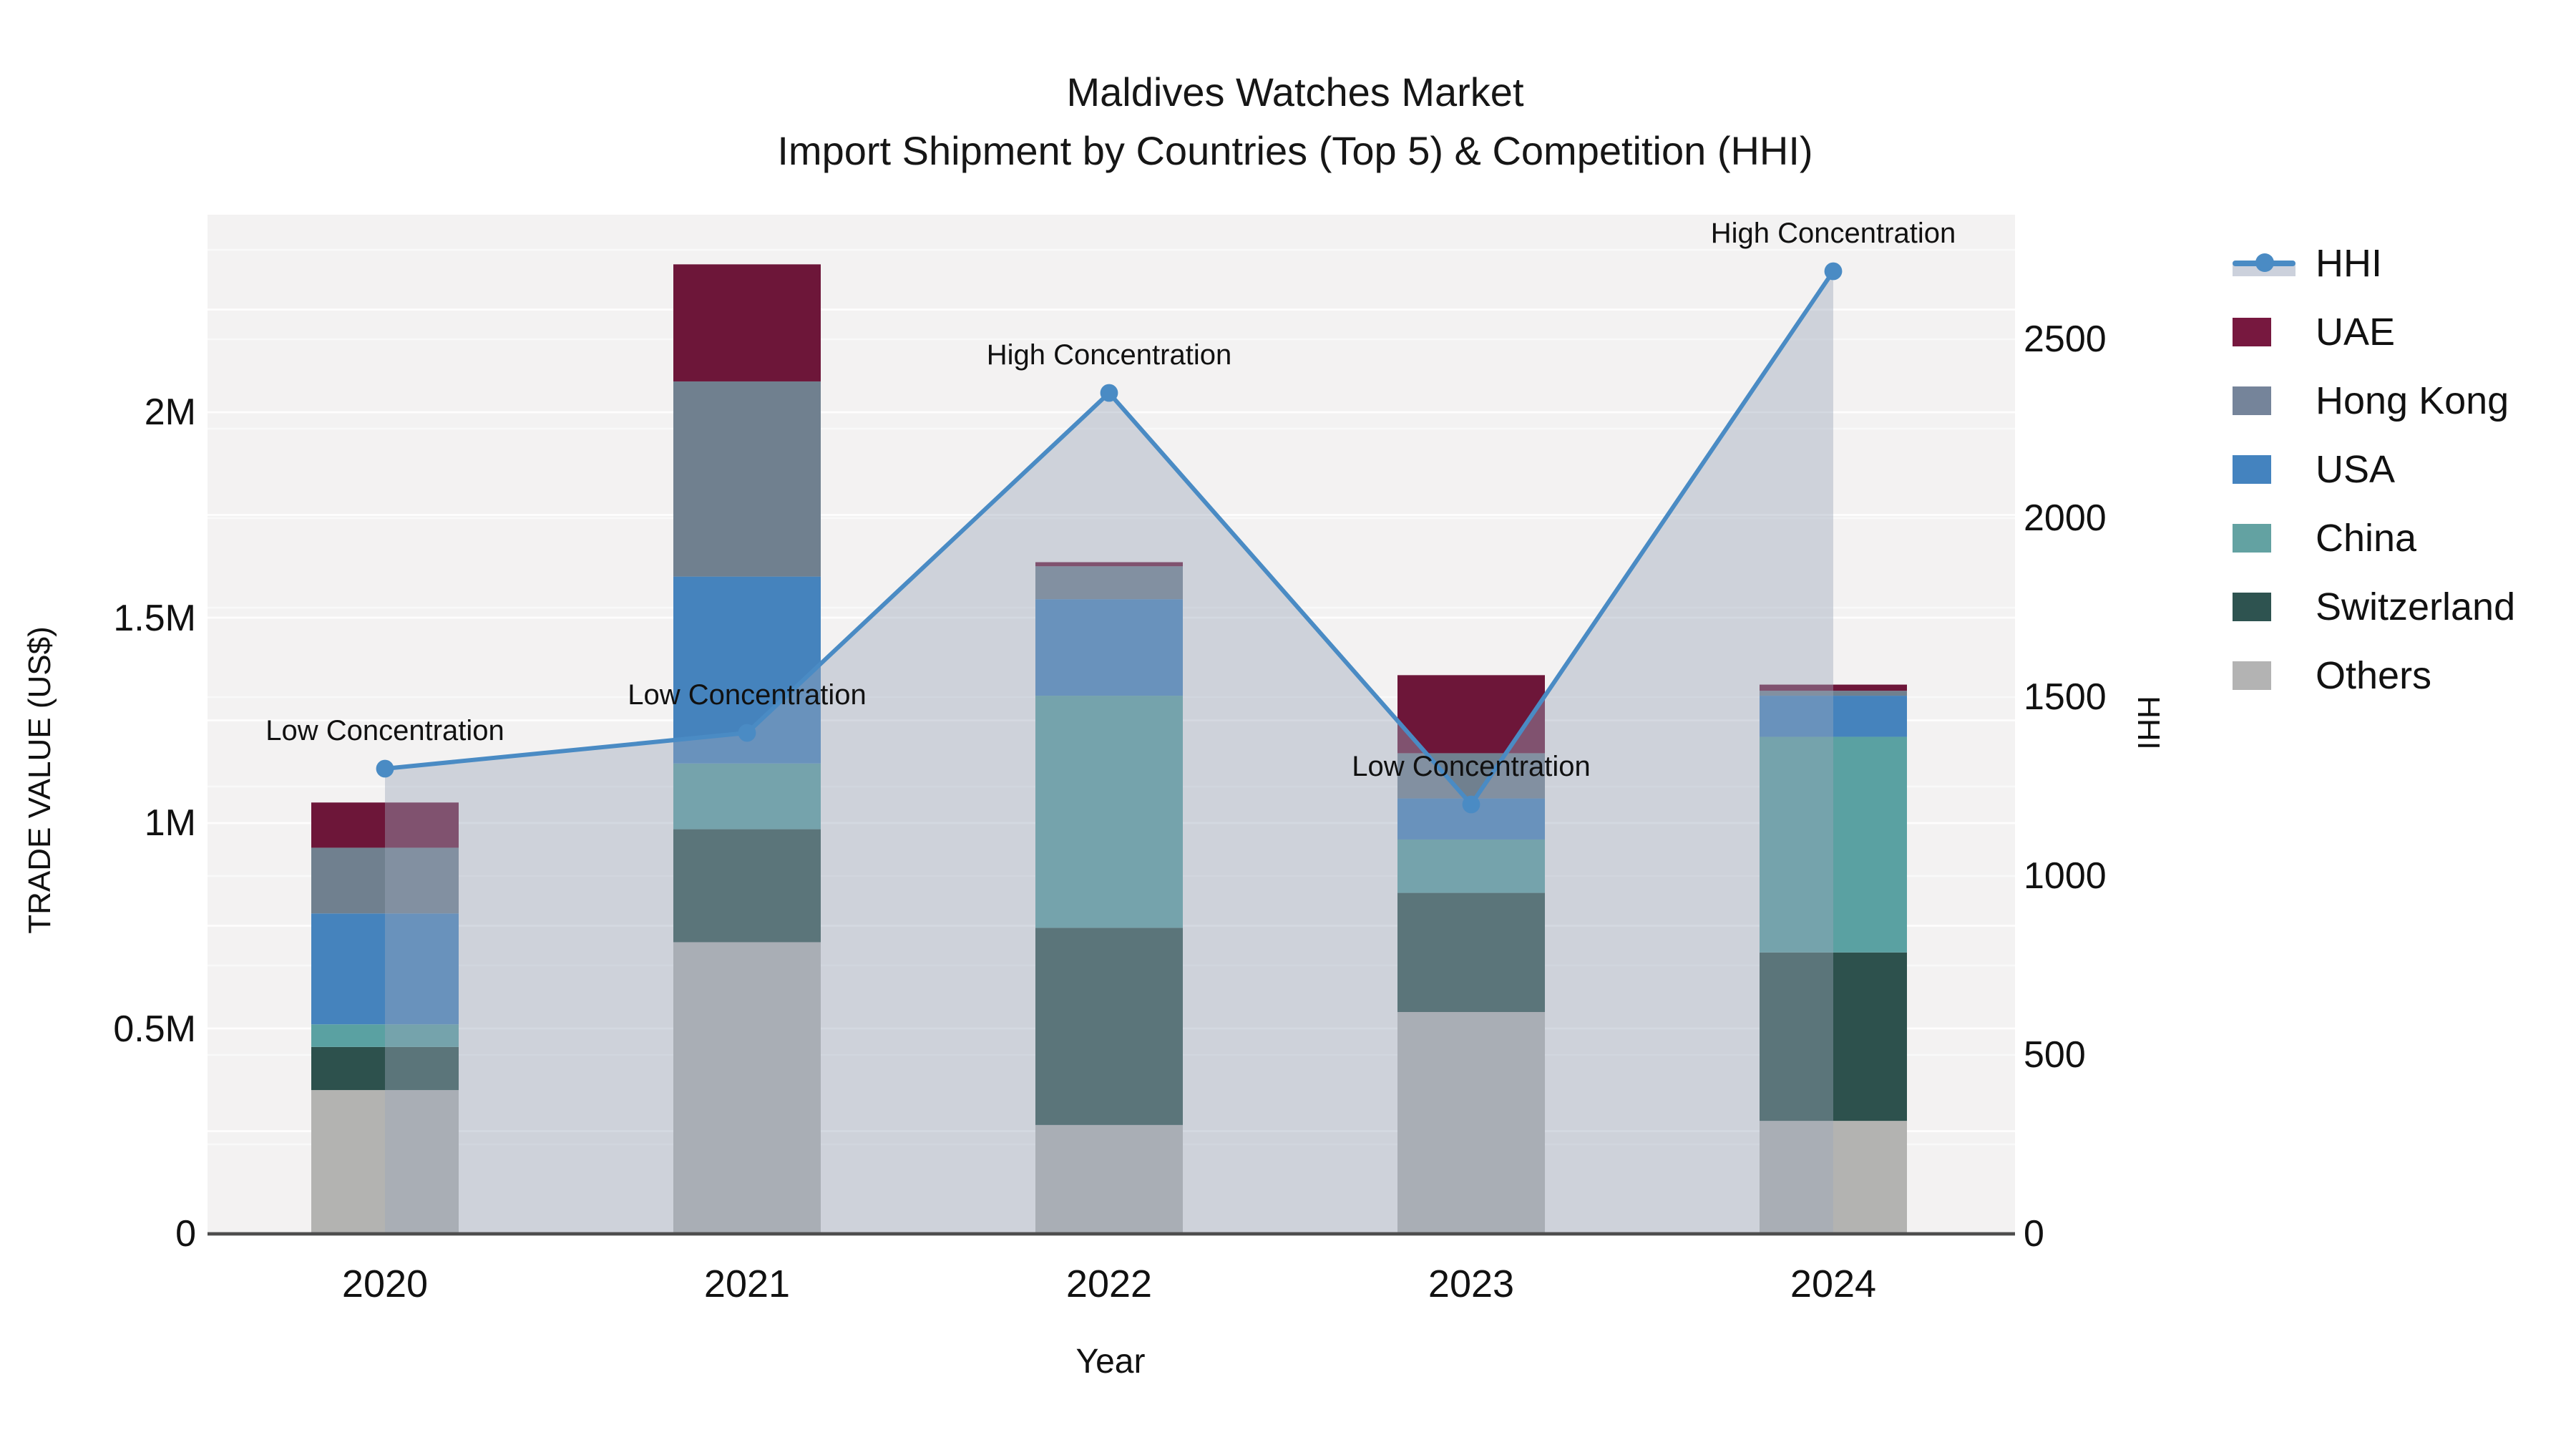 The height and width of the screenshot is (1450, 2576). I want to click on annotation-2022: High Concentration, so click(1109, 355).